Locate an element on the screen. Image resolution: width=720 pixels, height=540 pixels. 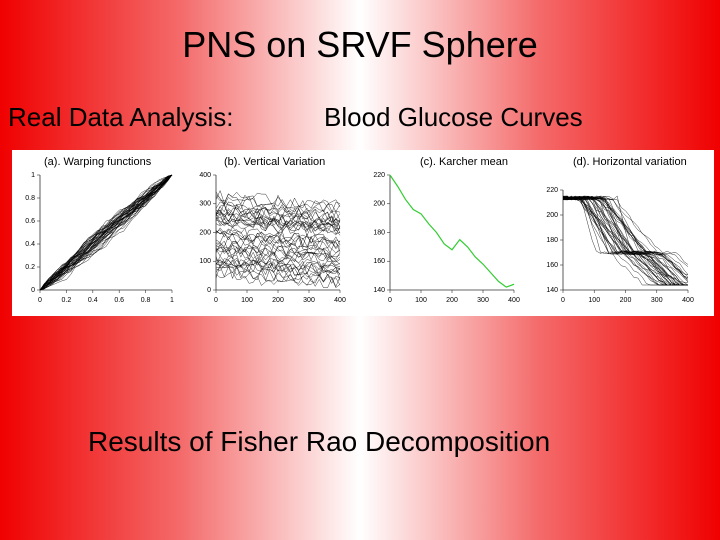
y-tick-label: 0.6 is located at coordinates (30, 221).